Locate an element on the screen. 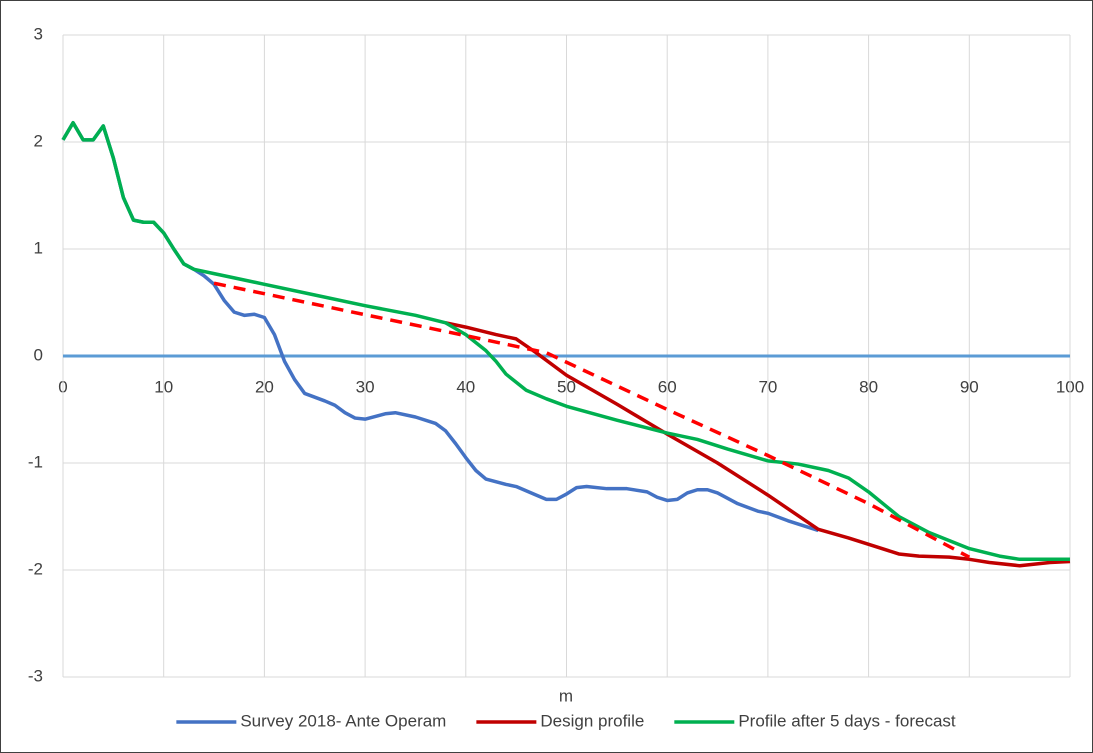 This screenshot has height=753, width=1093. y-tick-label: 3 is located at coordinates (38, 33).